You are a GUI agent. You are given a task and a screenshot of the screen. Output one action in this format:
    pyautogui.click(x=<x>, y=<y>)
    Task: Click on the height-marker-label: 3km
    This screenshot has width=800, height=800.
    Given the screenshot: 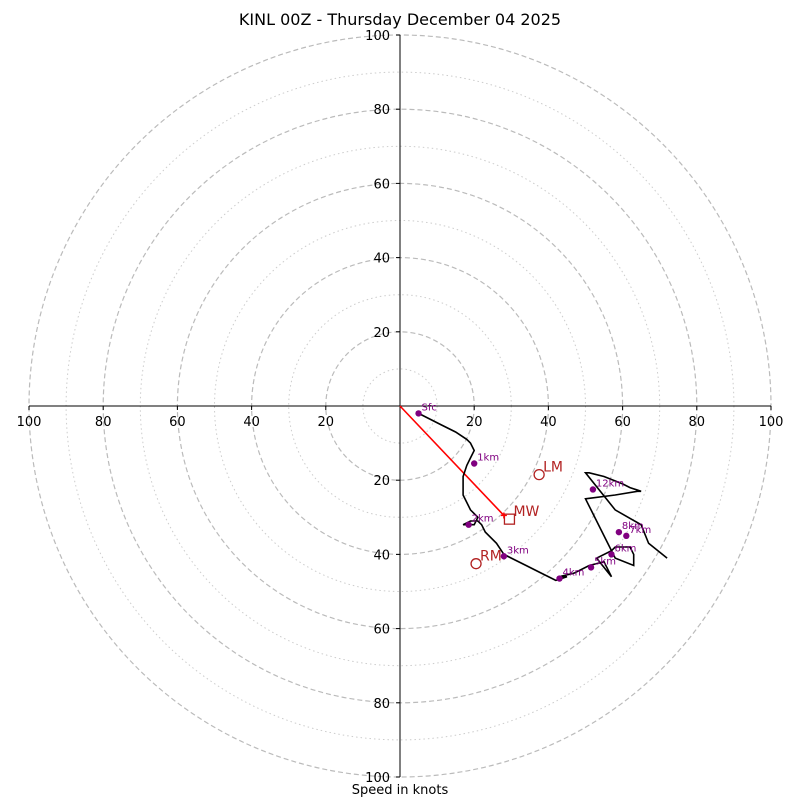 What is the action you would take?
    pyautogui.click(x=518, y=550)
    